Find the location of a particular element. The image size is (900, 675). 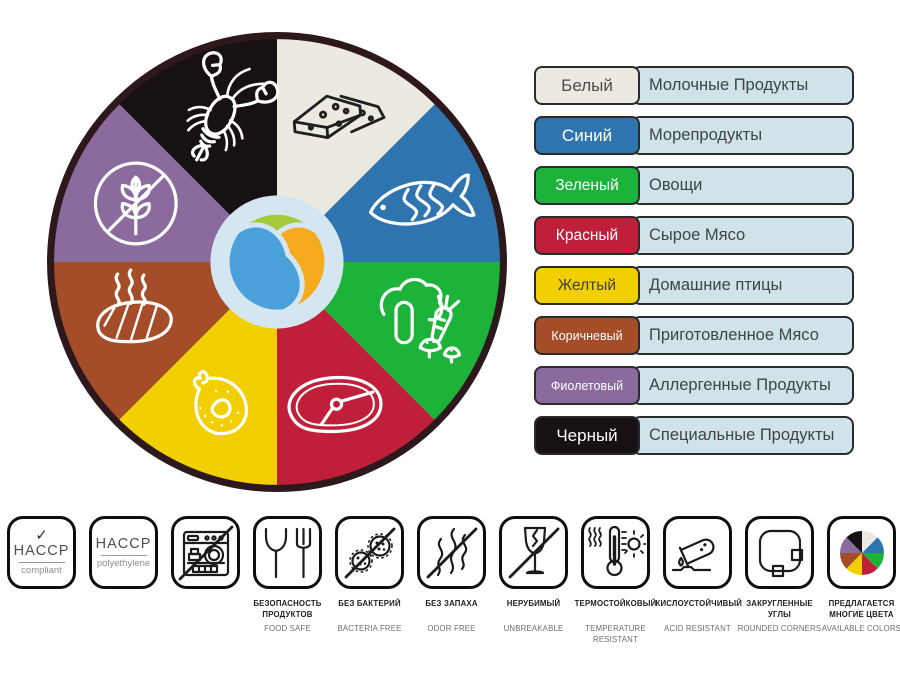

chicken-icon is located at coordinates (220, 403).